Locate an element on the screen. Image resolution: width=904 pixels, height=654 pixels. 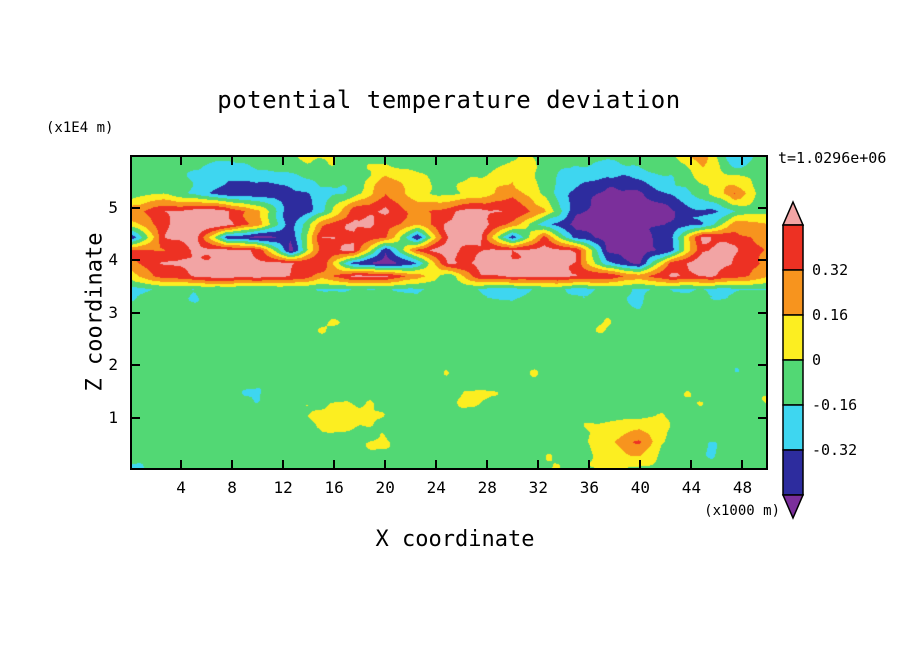
x-axis-unit: (x1000 m) is located at coordinates (742, 511).